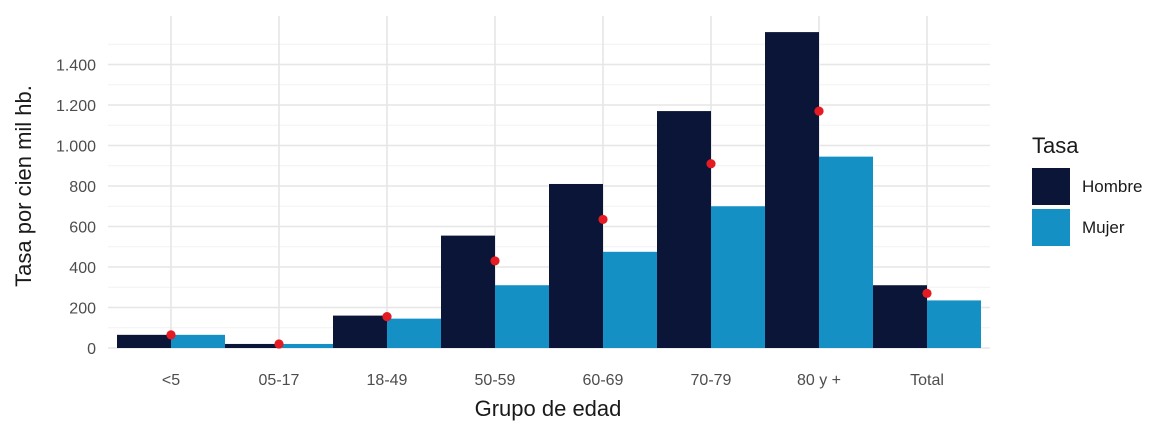  I want to click on legend-label-hombre: Hombre, so click(1112, 186).